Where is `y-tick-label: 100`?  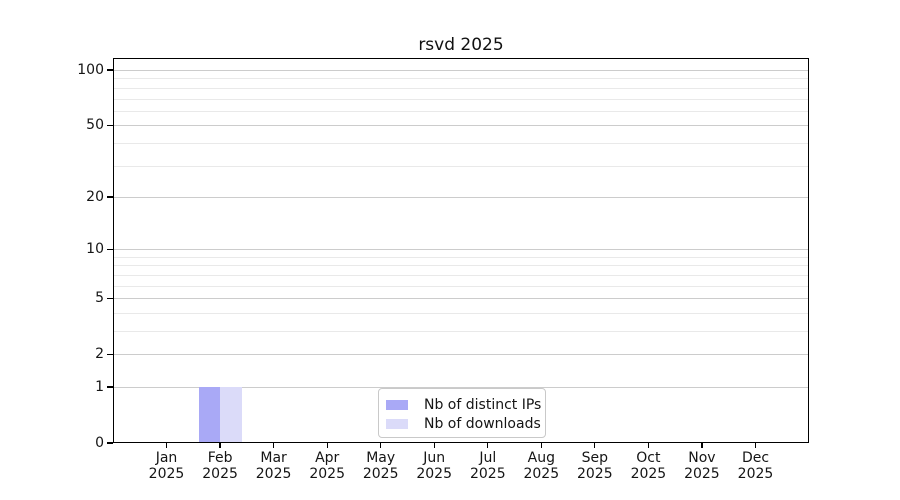 y-tick-label: 100 is located at coordinates (90, 70).